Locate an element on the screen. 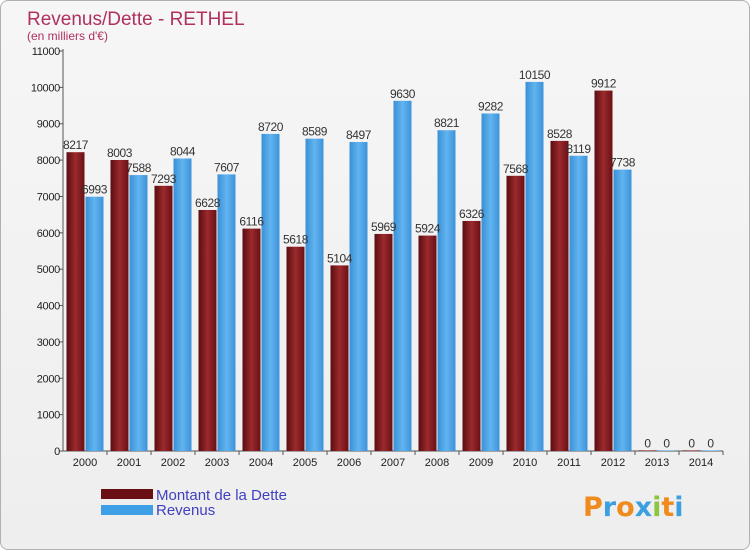  legend-label-debt: Montant de la Dette is located at coordinates (221, 495).